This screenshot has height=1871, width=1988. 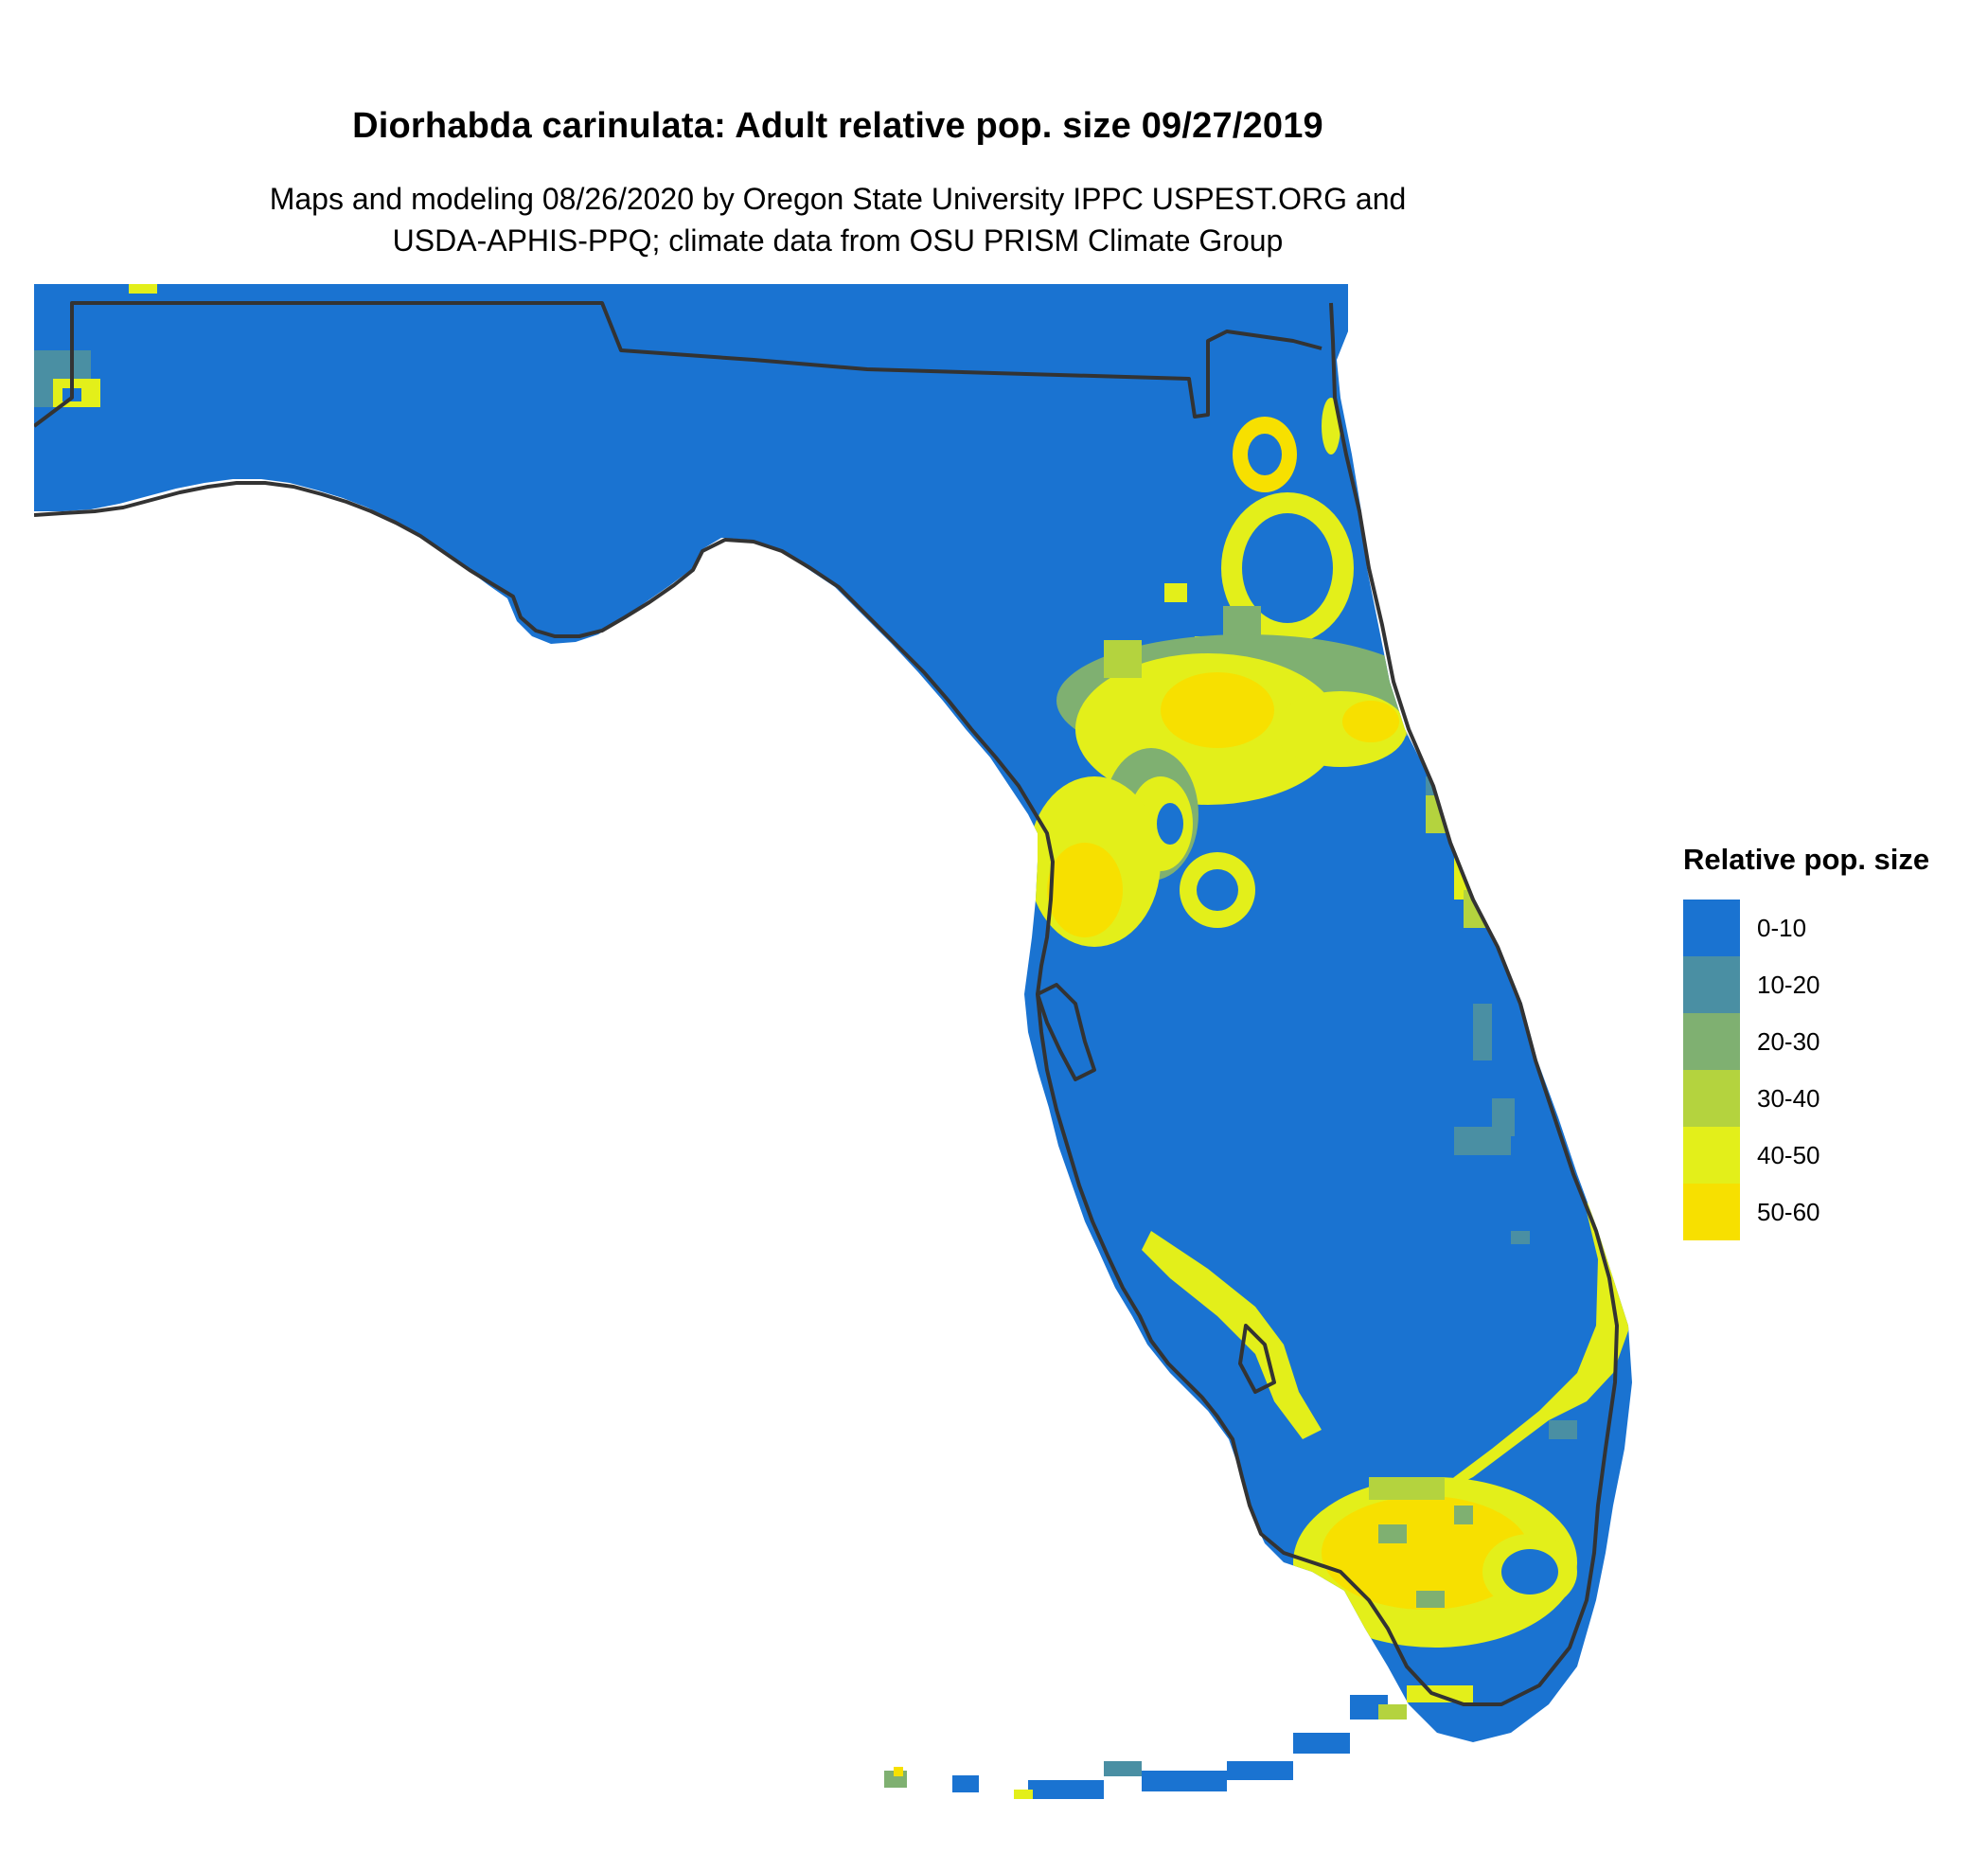 What do you see at coordinates (678, 364) in the screenshot?
I see `state-border-north` at bounding box center [678, 364].